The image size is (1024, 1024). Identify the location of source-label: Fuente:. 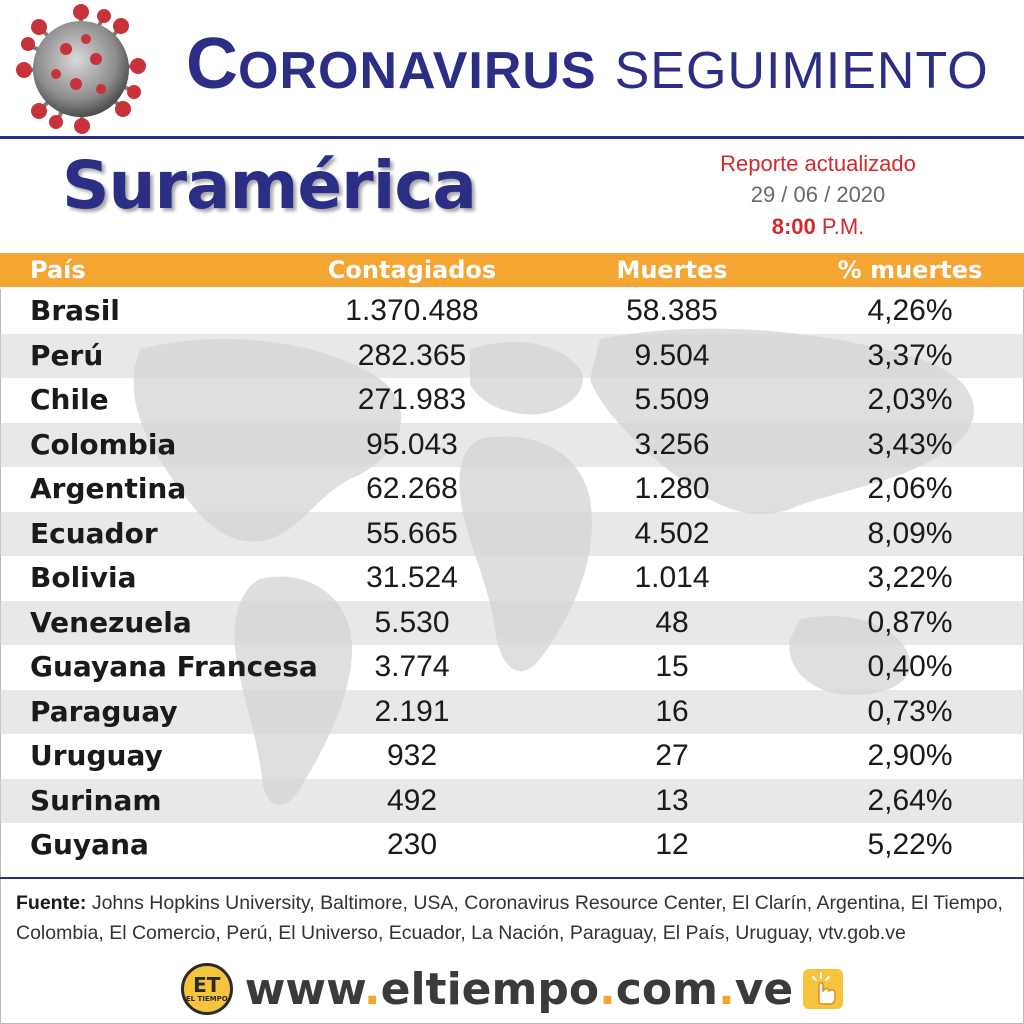
(51, 903).